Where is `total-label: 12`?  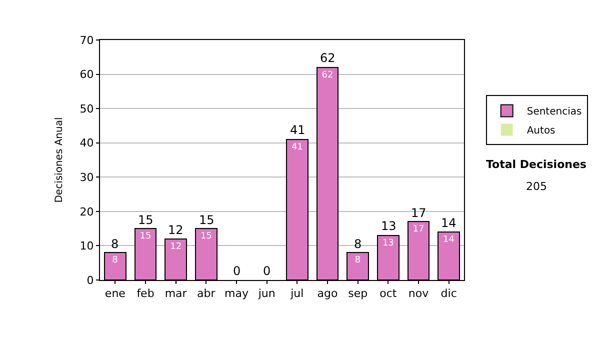 total-label: 12 is located at coordinates (176, 230).